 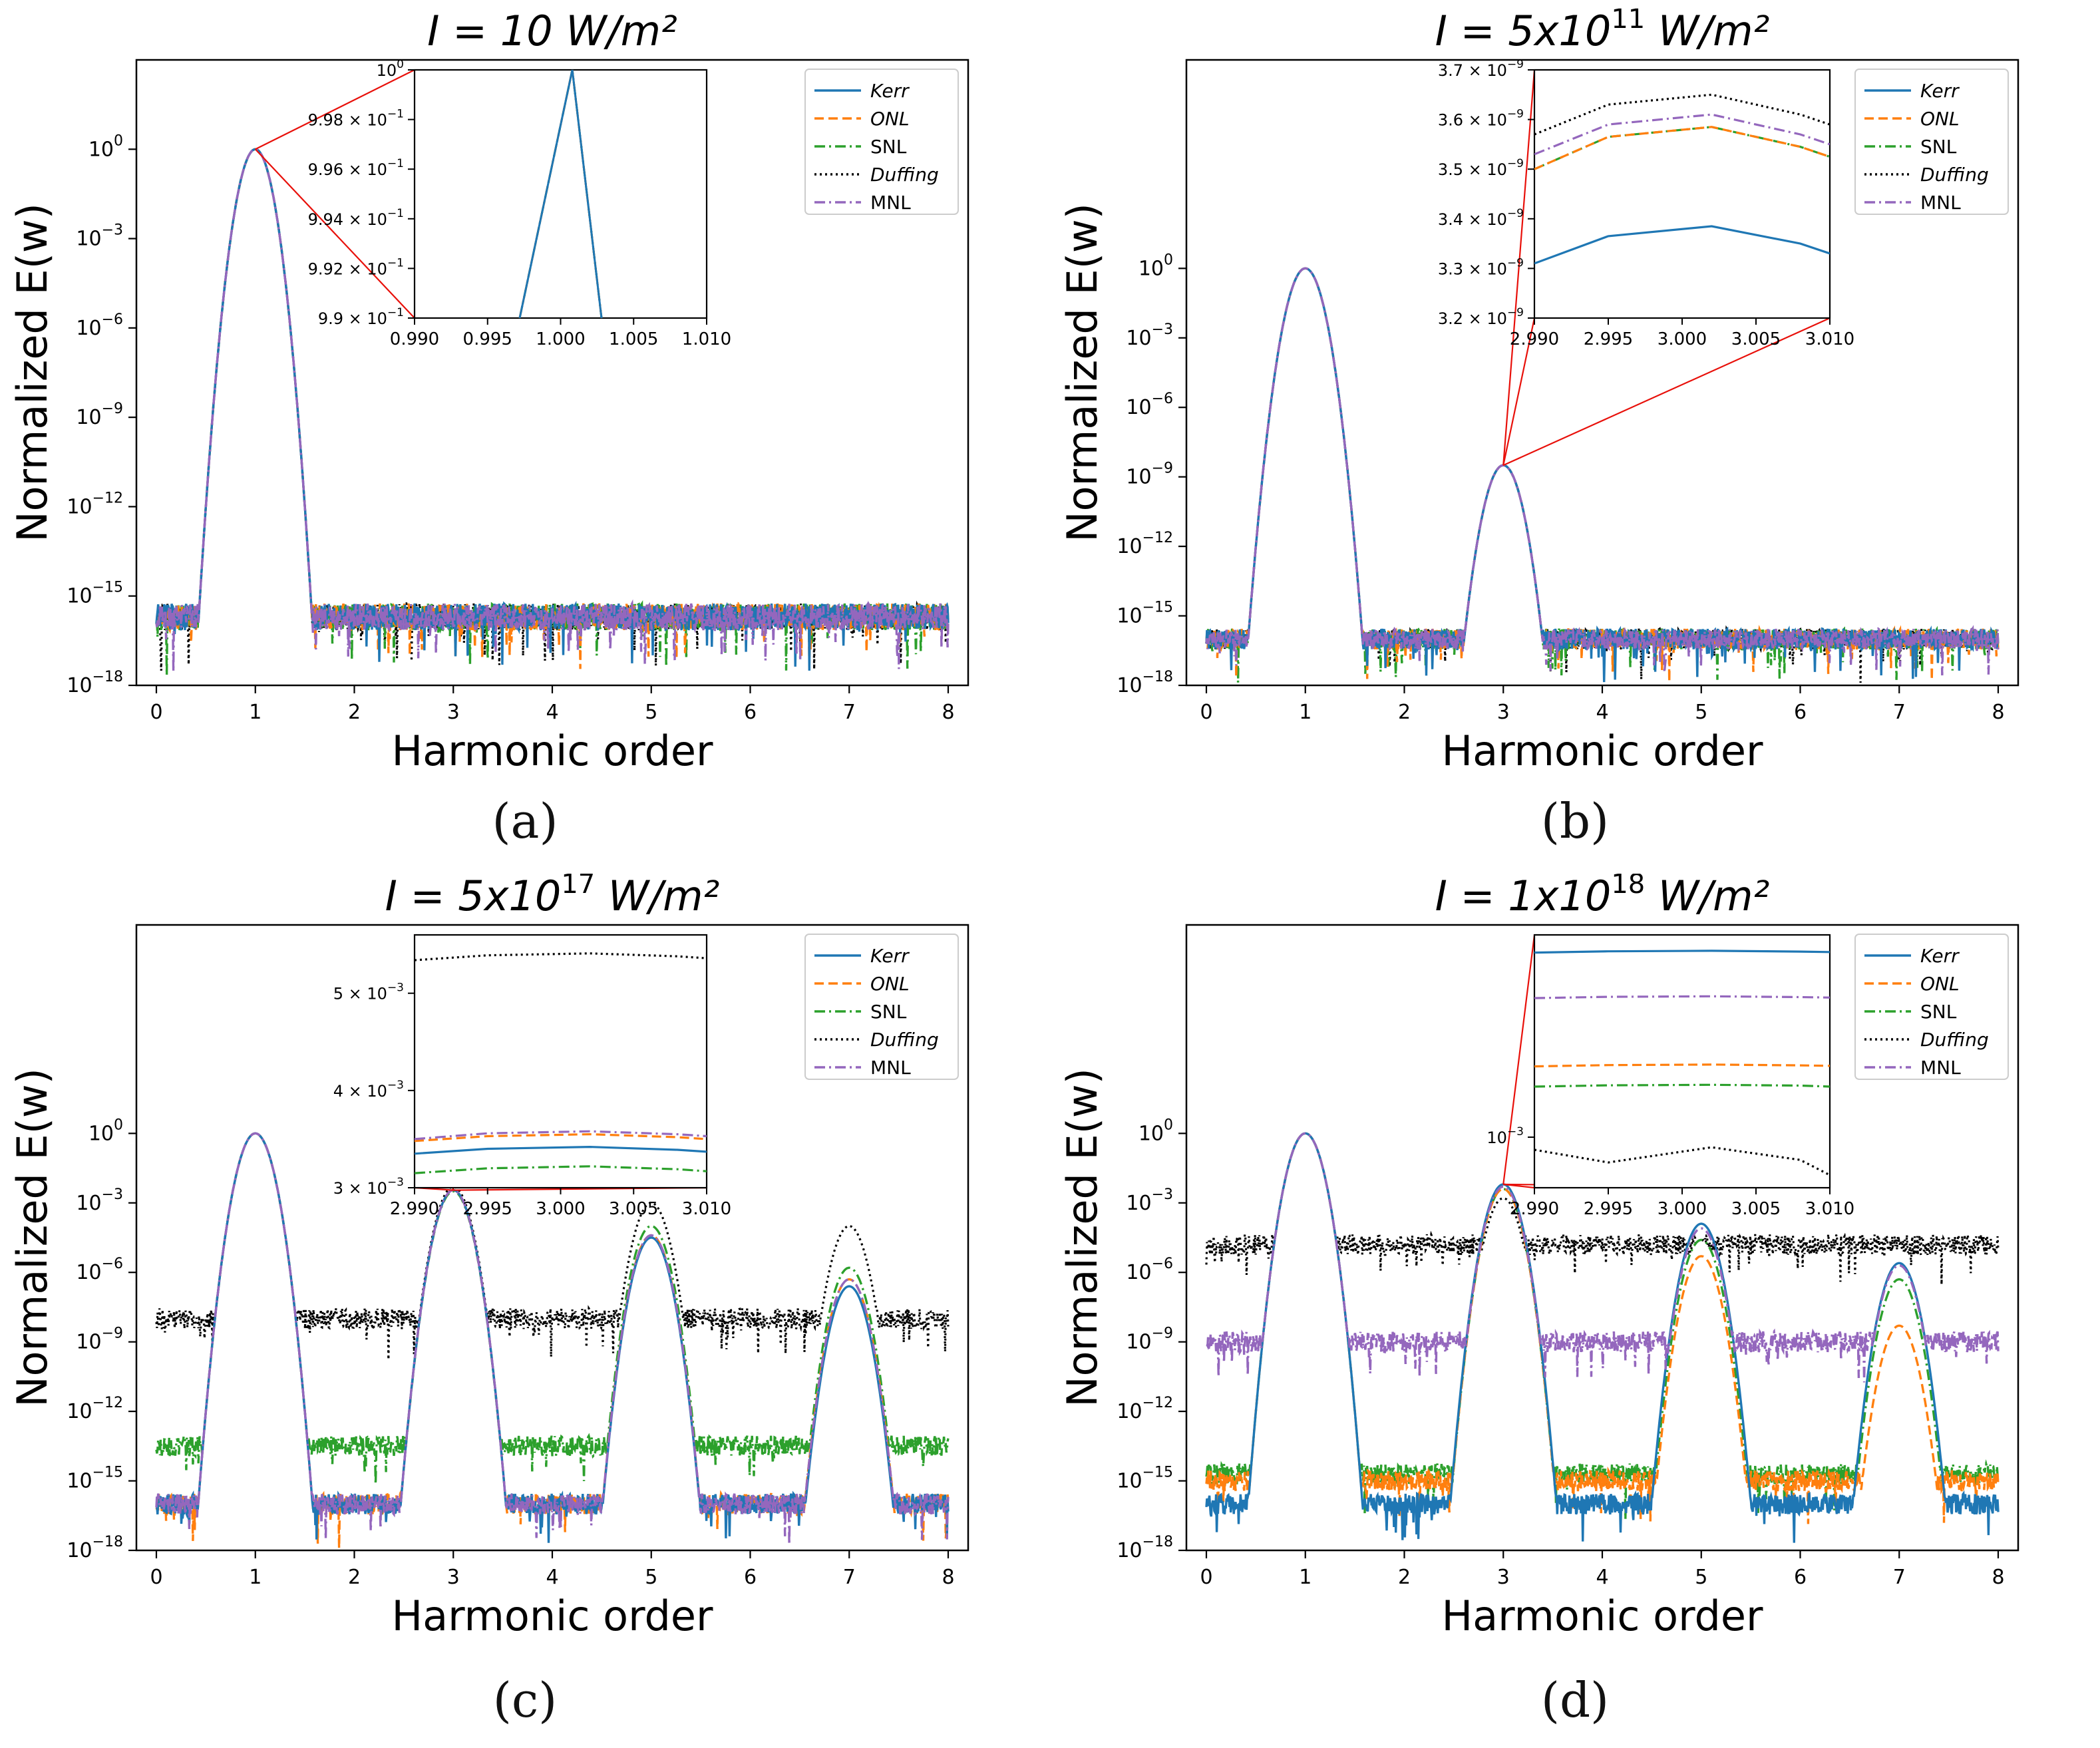 I want to click on inset-x-tick-label: 2.995, so click(x=1608, y=339).